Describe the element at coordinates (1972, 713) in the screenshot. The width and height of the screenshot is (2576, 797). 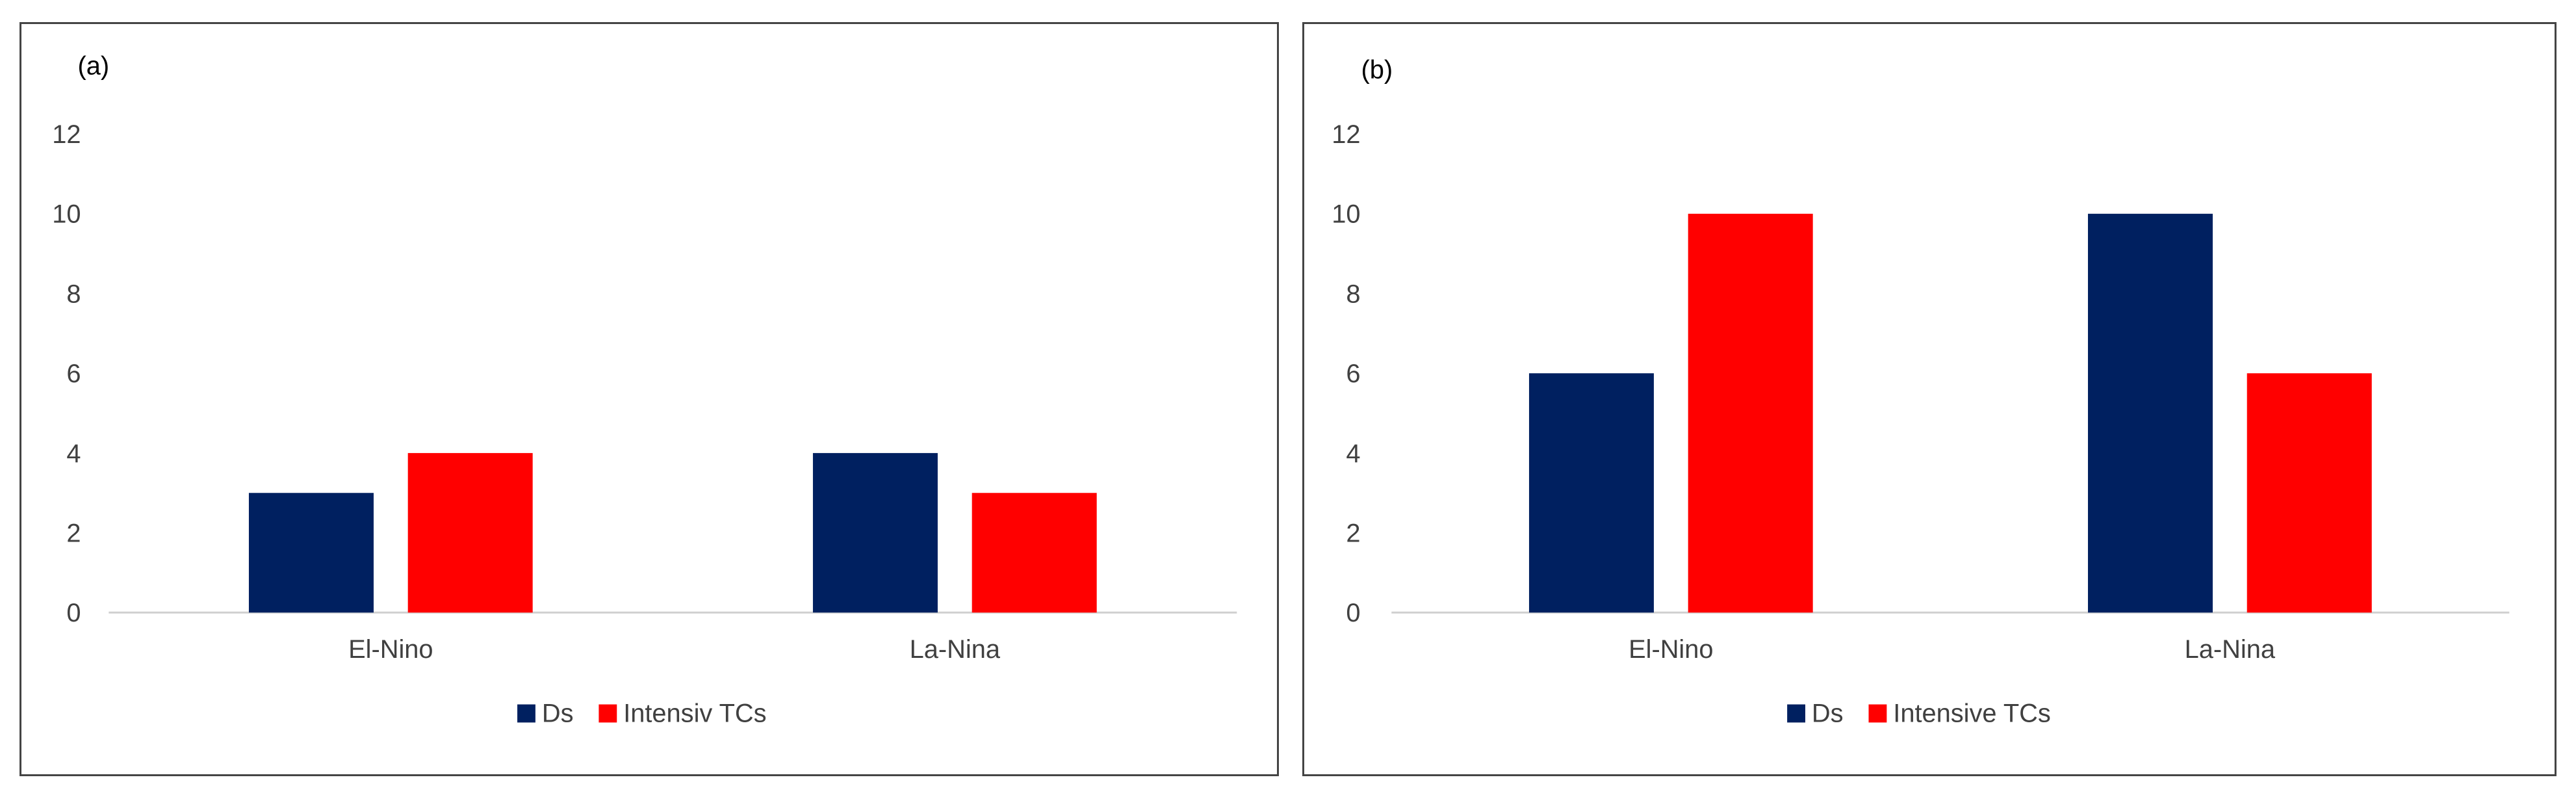
I see `legend-label: Intensive TCs` at that location.